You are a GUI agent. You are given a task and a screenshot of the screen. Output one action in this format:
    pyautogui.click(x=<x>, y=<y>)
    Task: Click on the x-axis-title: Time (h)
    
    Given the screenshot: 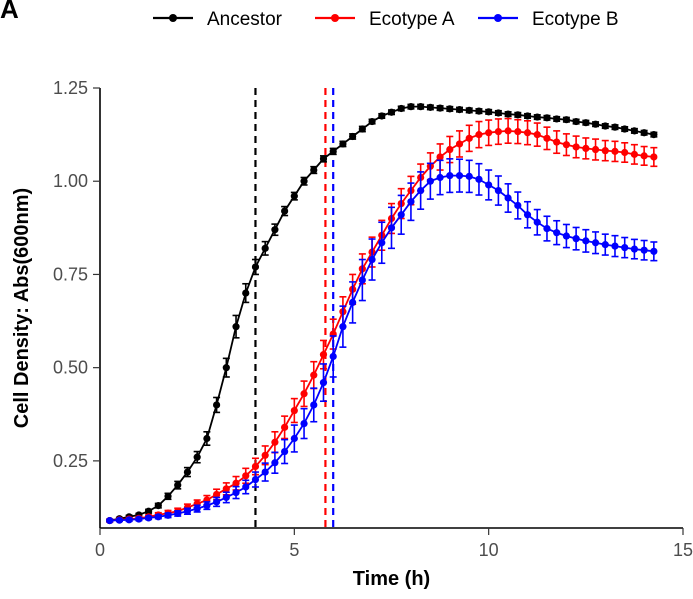 What is the action you would take?
    pyautogui.click(x=391, y=579)
    